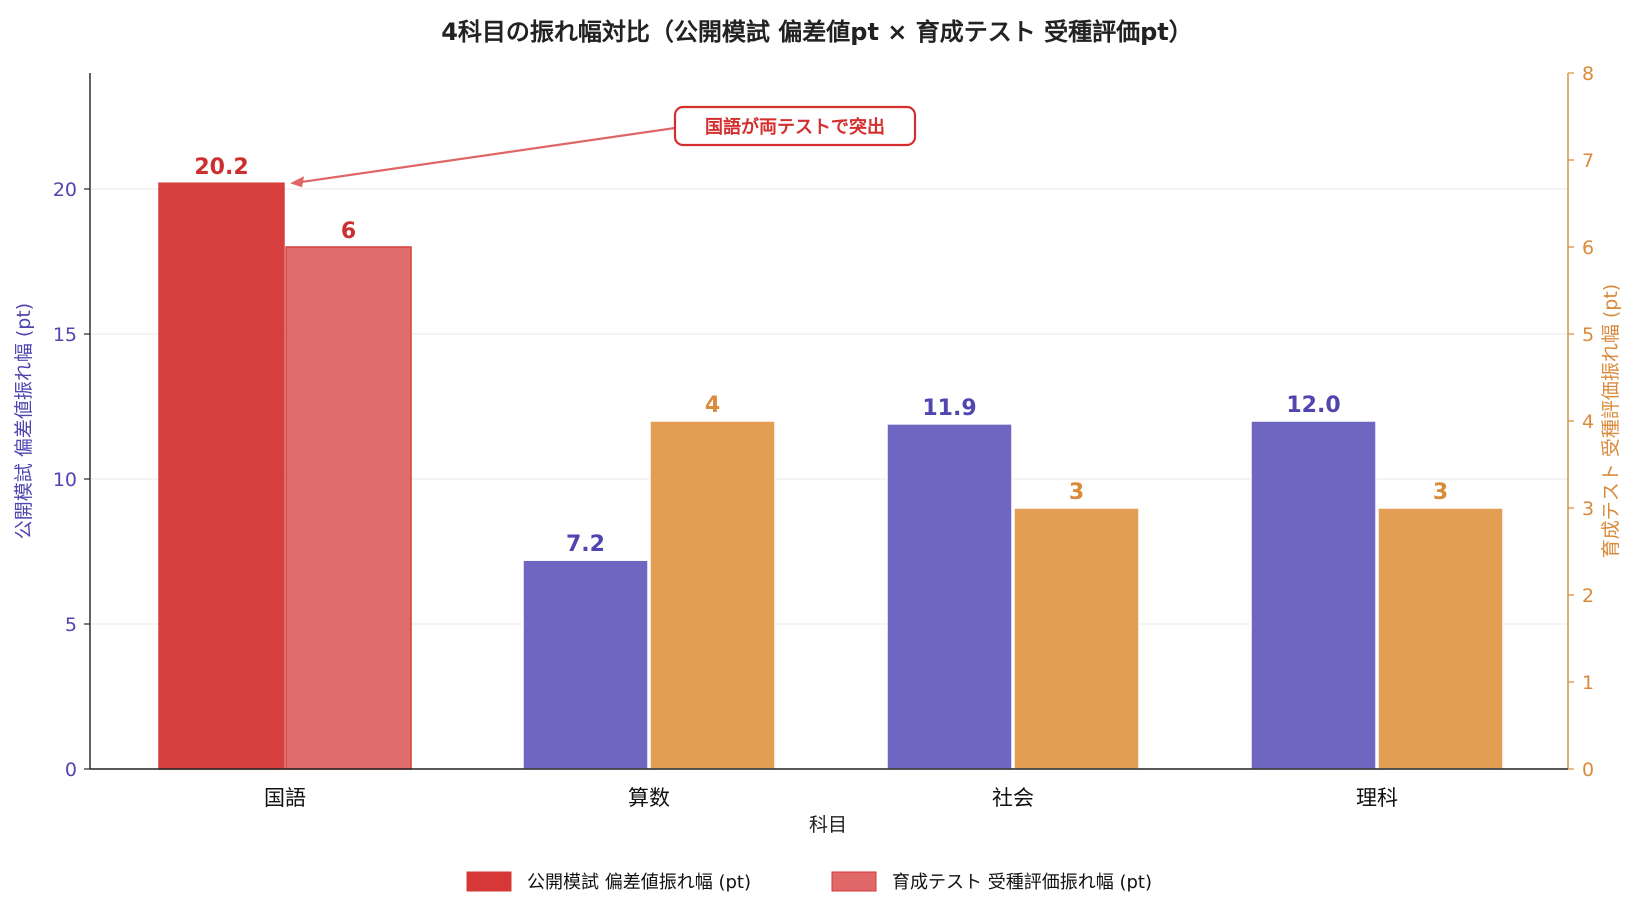 The width and height of the screenshot is (1635, 911). What do you see at coordinates (221, 476) in the screenshot?
I see `bar-国語-mock-exam` at bounding box center [221, 476].